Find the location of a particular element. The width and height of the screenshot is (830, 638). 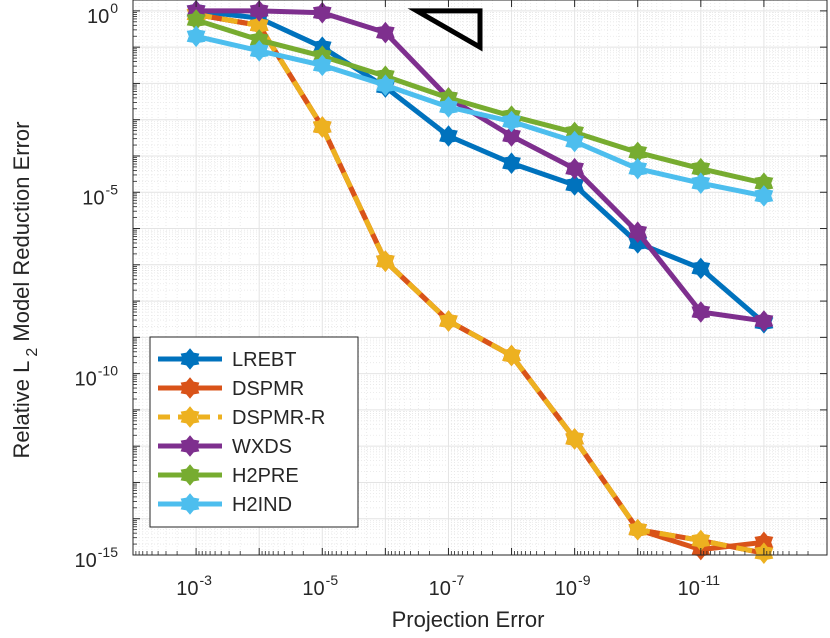

legend-label: WXDS is located at coordinates (262, 447).